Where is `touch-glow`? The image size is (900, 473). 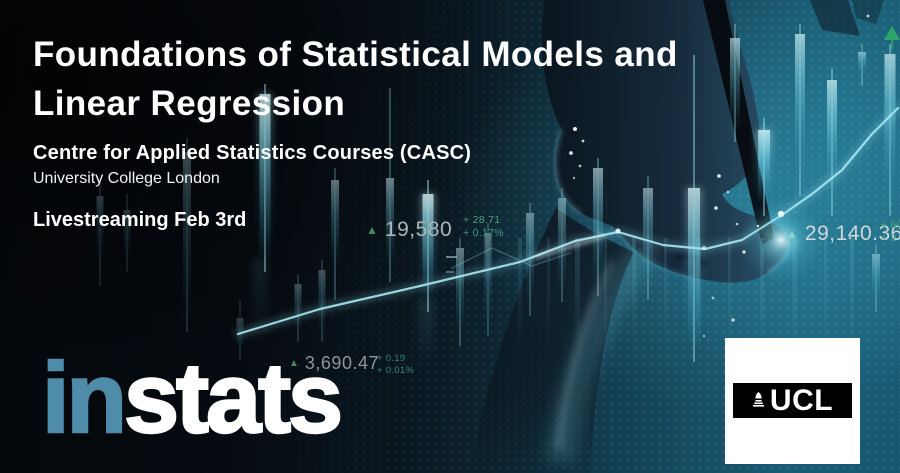
touch-glow is located at coordinates (719, 240).